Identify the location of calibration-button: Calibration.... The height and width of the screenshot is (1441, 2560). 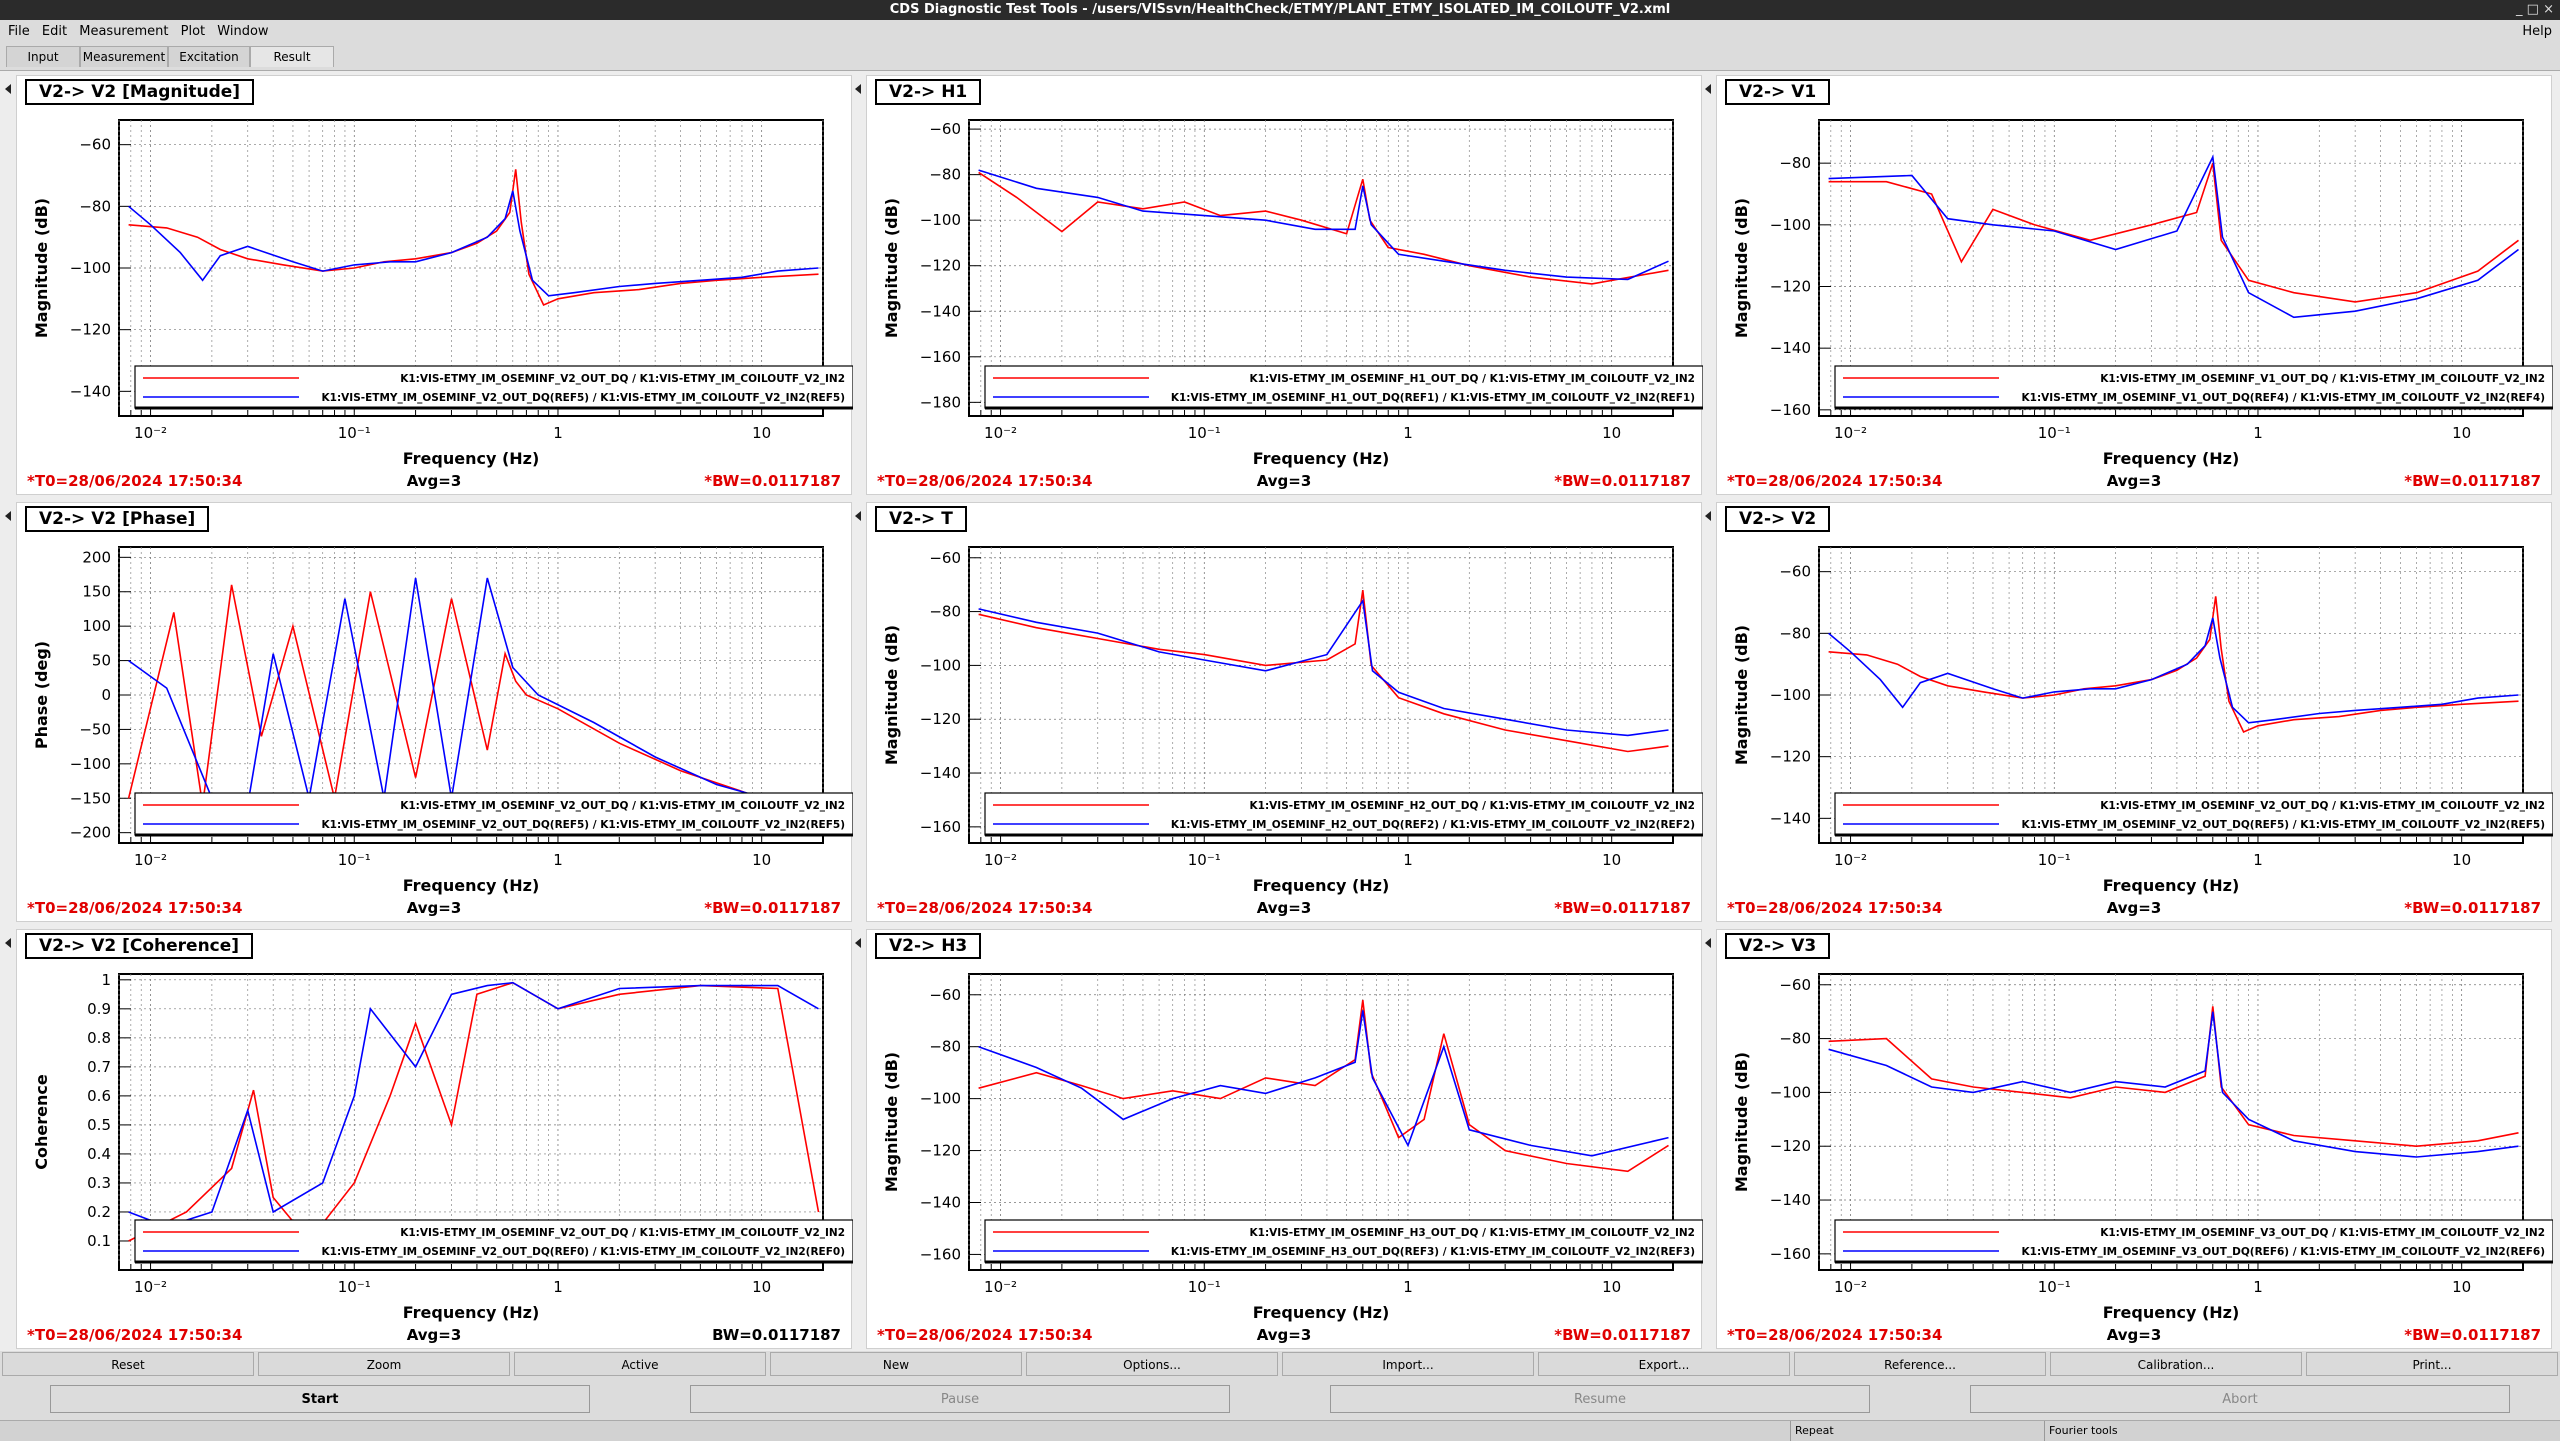
(2176, 1364).